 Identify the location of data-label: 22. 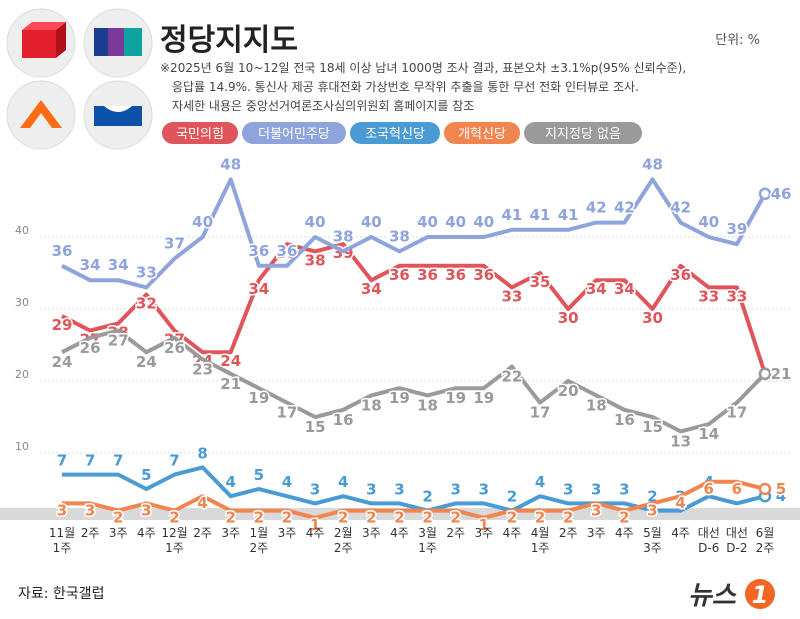
(511, 377).